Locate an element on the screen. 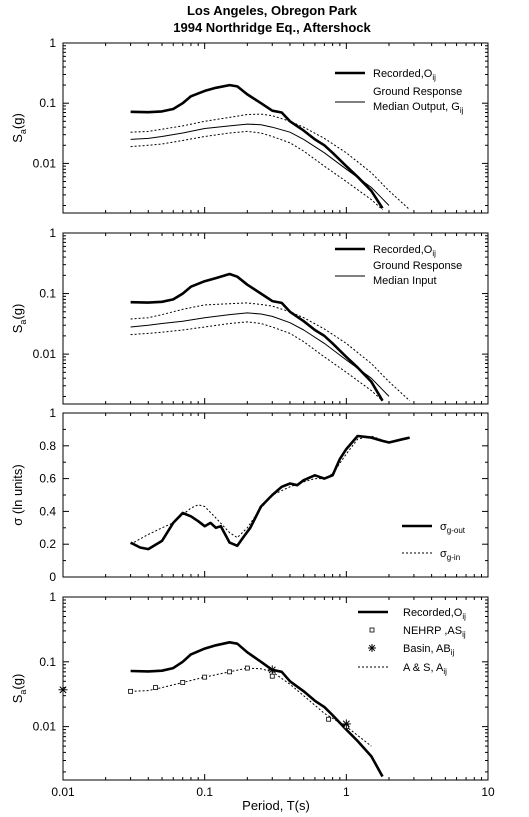  legend-entry: NEHRP ,ASij is located at coordinates (417, 632).